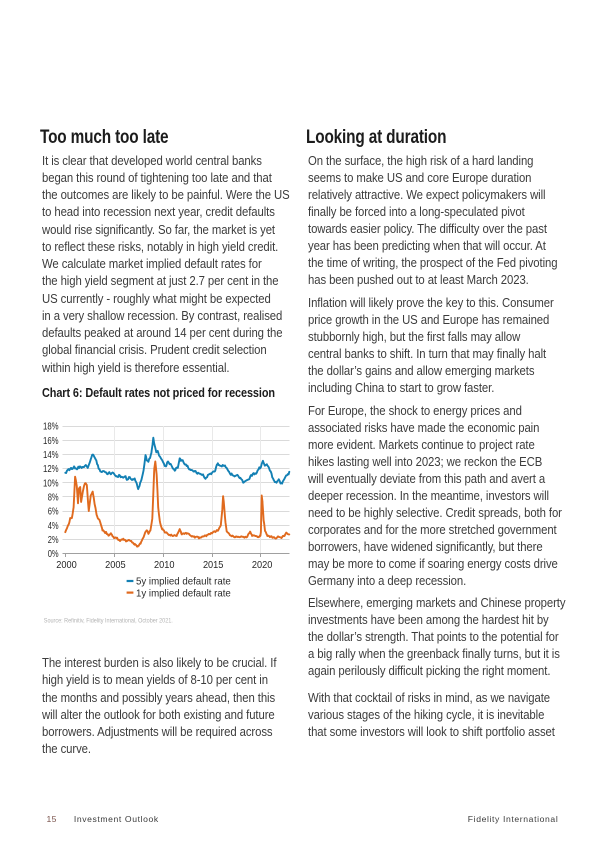  I want to click on svg-text: 10%, so click(51, 483).